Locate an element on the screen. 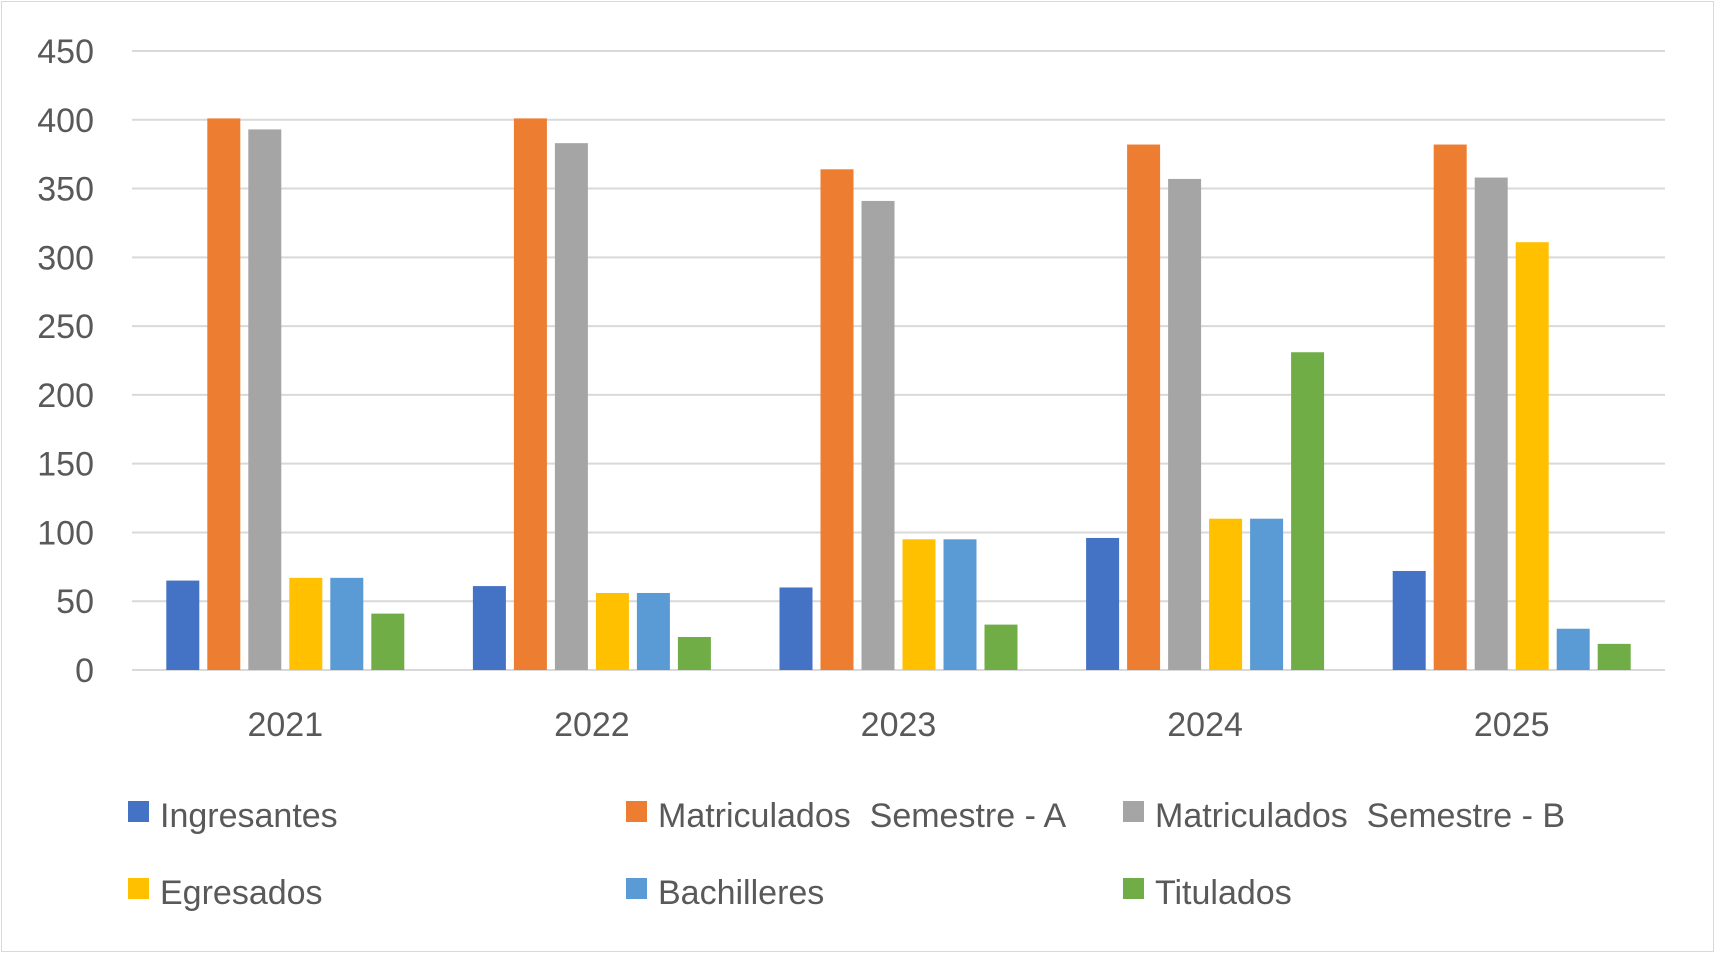 The image size is (1717, 955). bar-matriculados-semestre-a-2025 is located at coordinates (1450, 407).